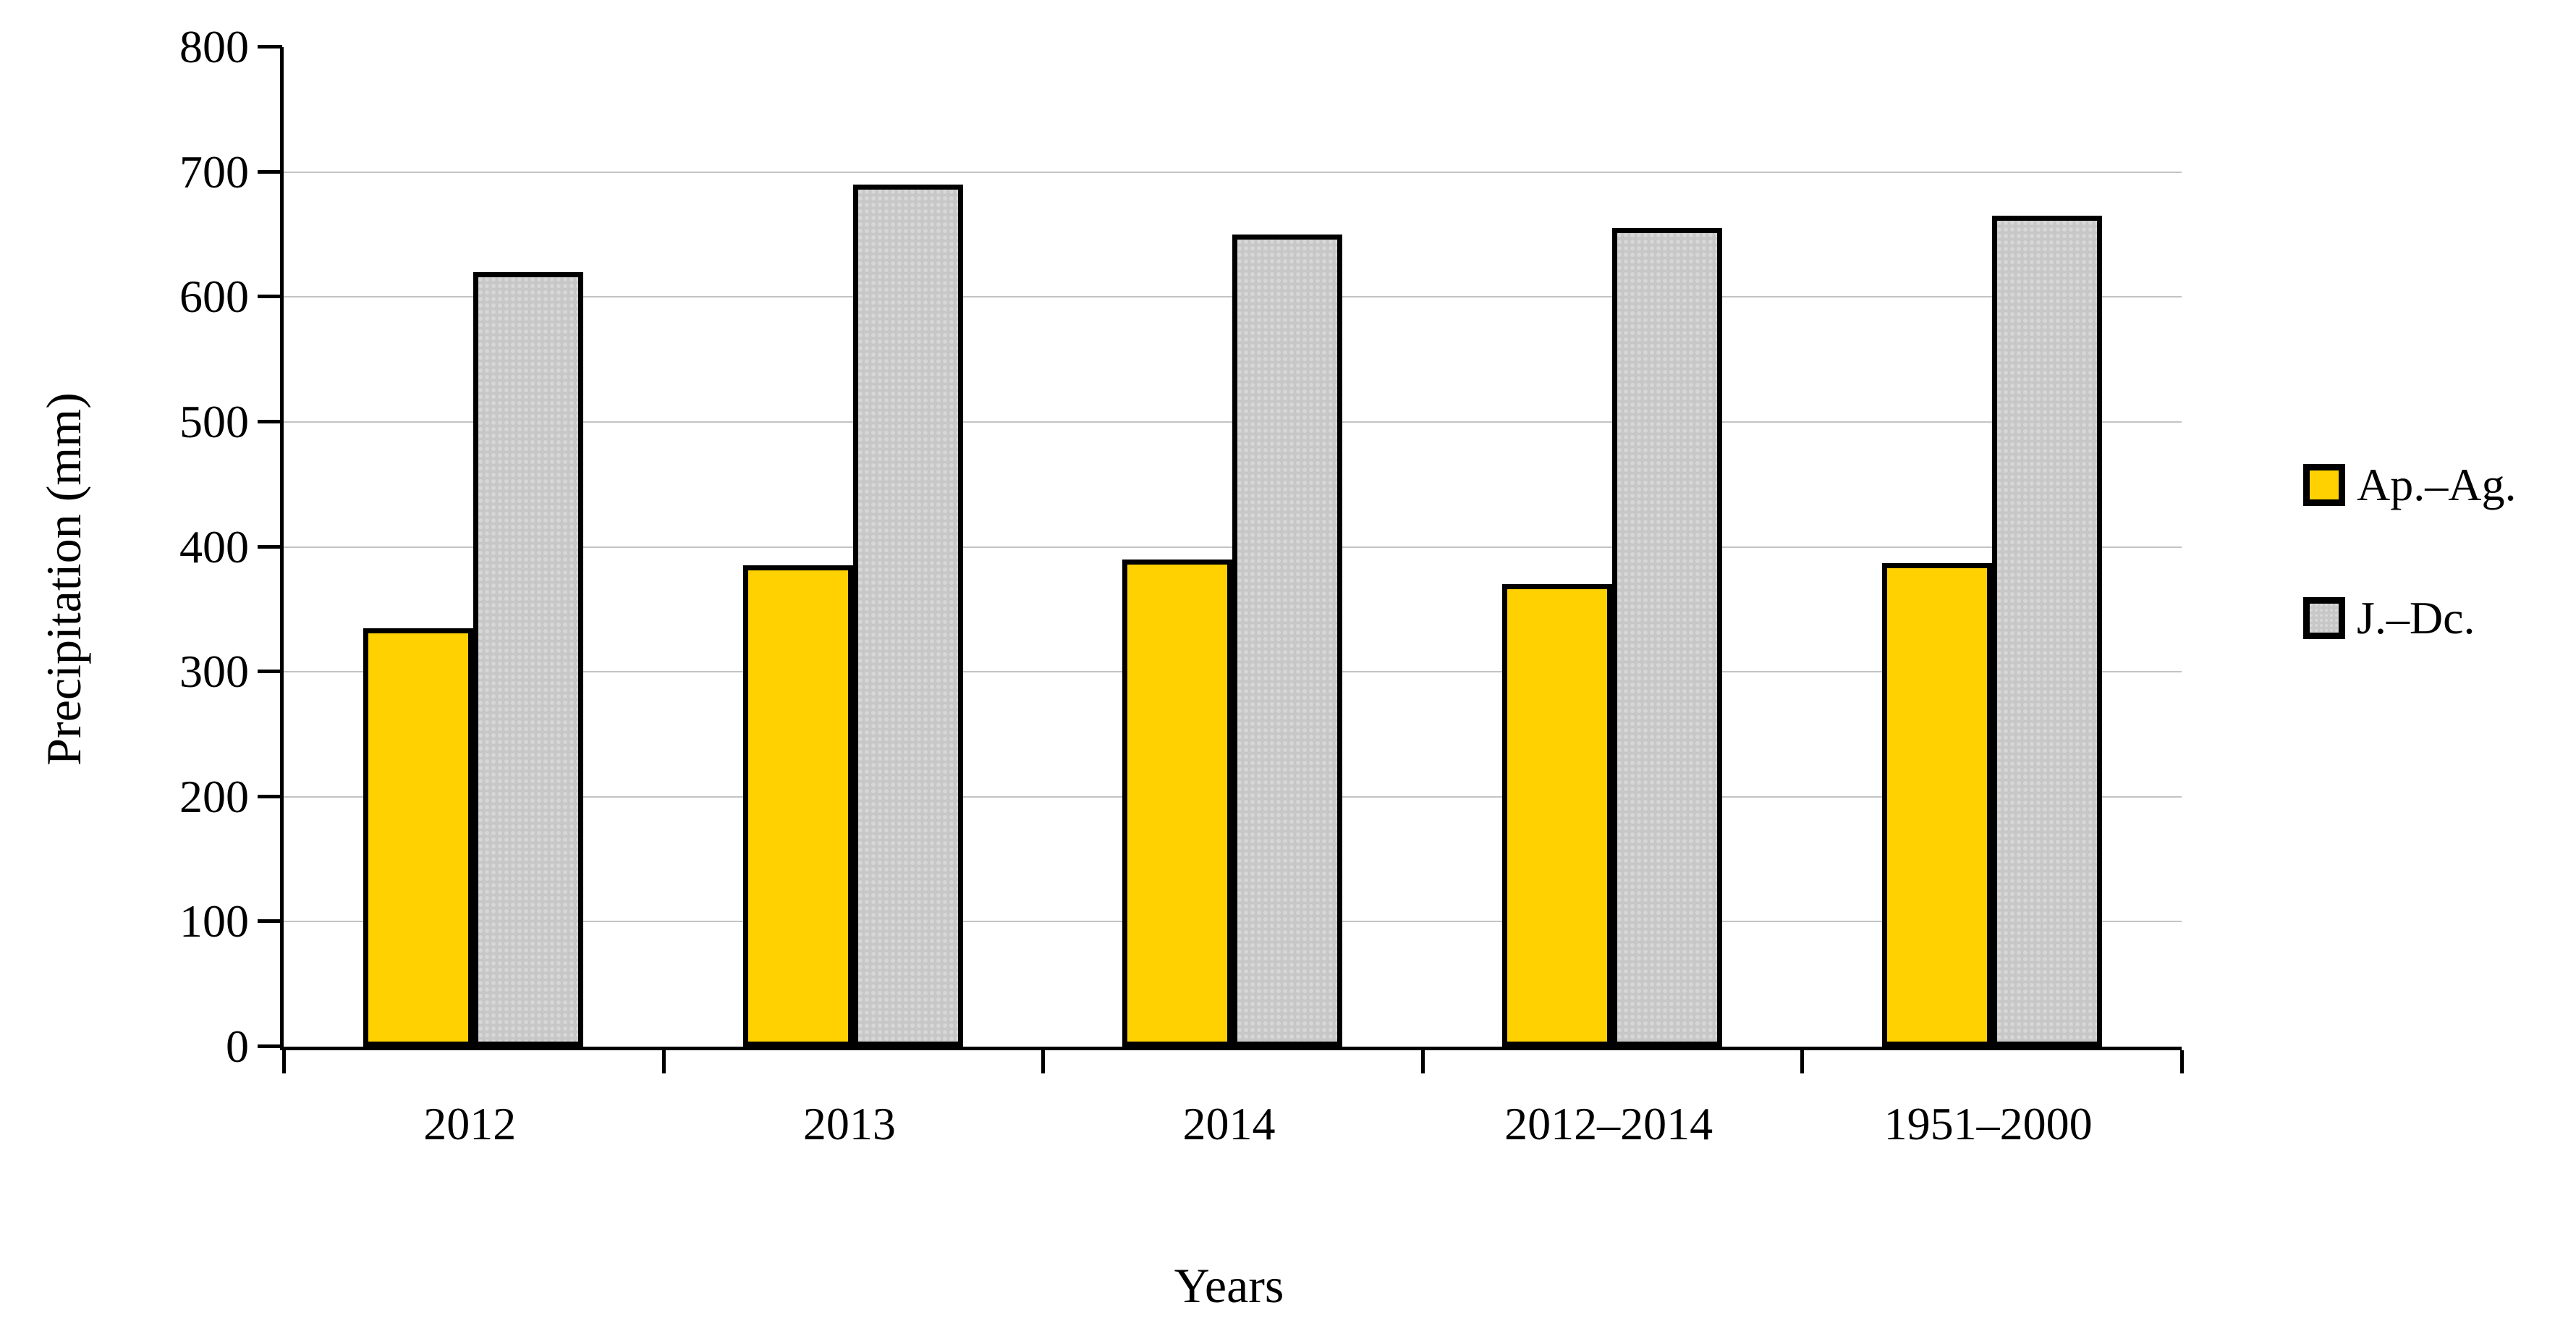 This screenshot has width=2576, height=1334. Describe the element at coordinates (214, 421) in the screenshot. I see `y-axis-tick-label: 500` at that location.